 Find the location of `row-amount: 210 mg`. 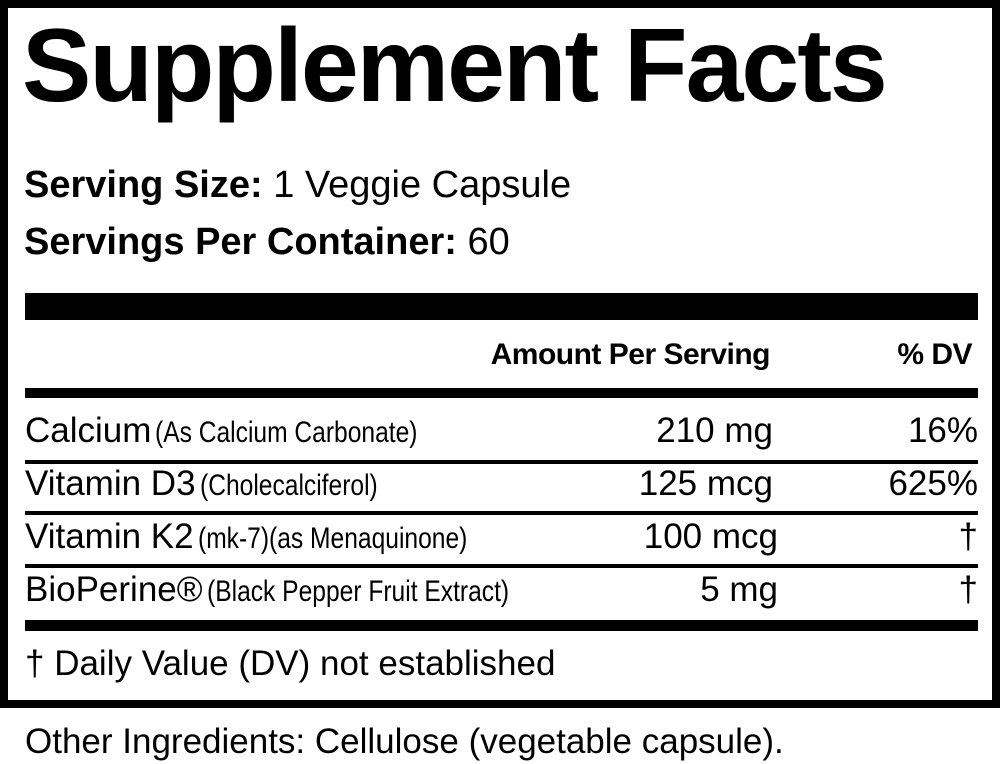

row-amount: 210 mg is located at coordinates (714, 430).